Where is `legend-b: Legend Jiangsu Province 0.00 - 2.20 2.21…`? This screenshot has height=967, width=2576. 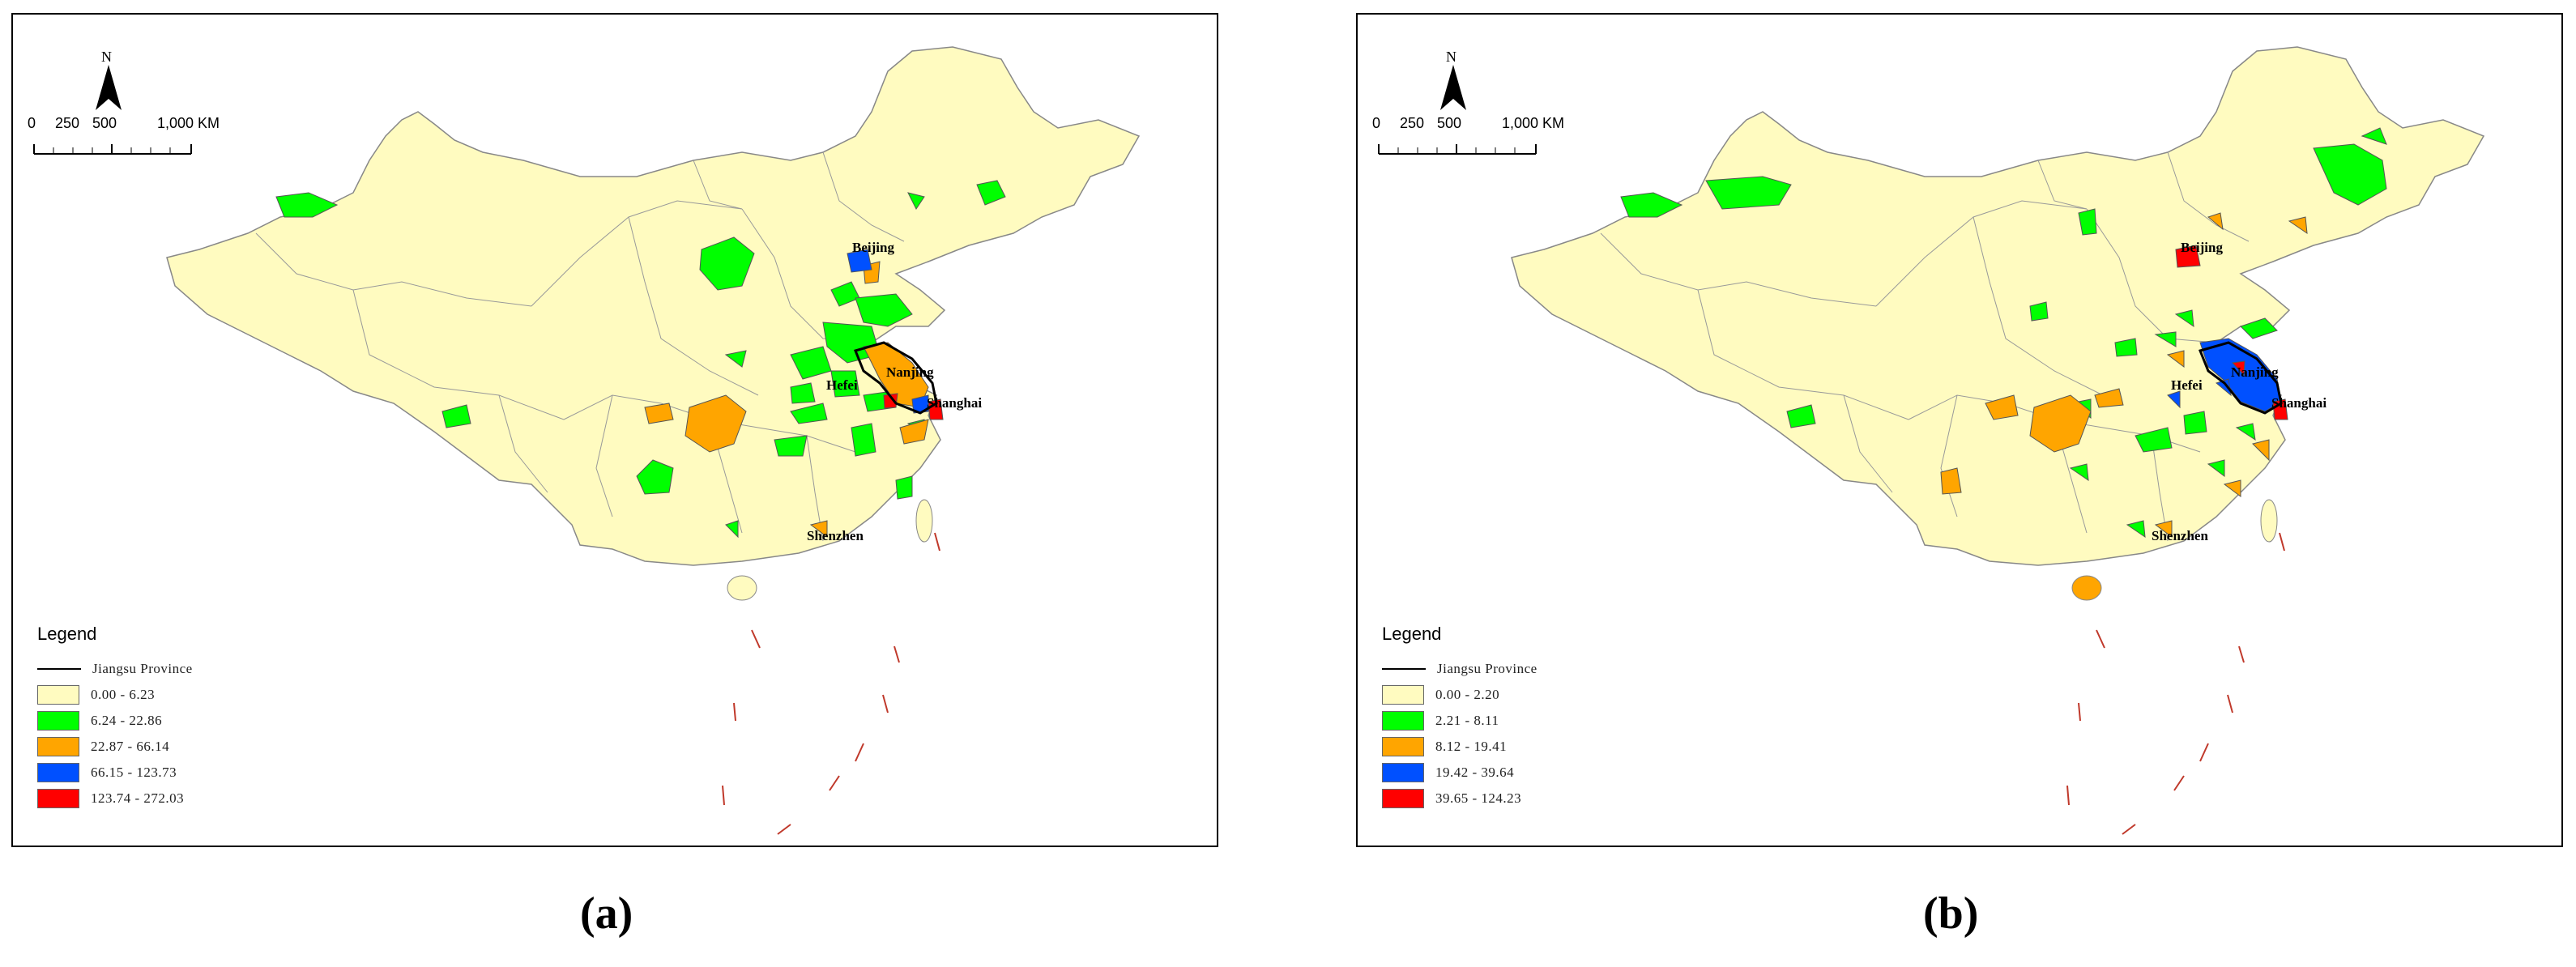
legend-b: Legend Jiangsu Province 0.00 - 2.20 2.21… is located at coordinates (1504, 718).